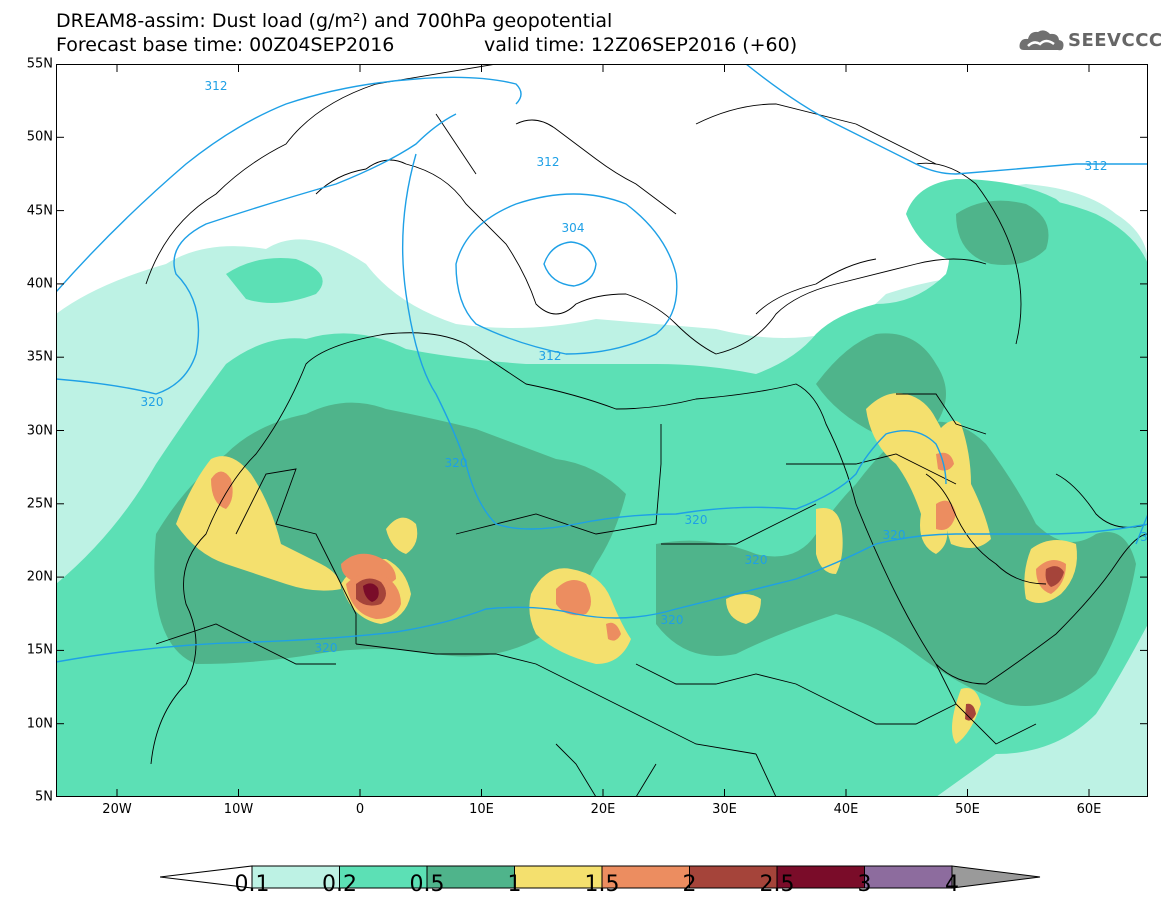  I want to click on color-legend, so click(600, 877).